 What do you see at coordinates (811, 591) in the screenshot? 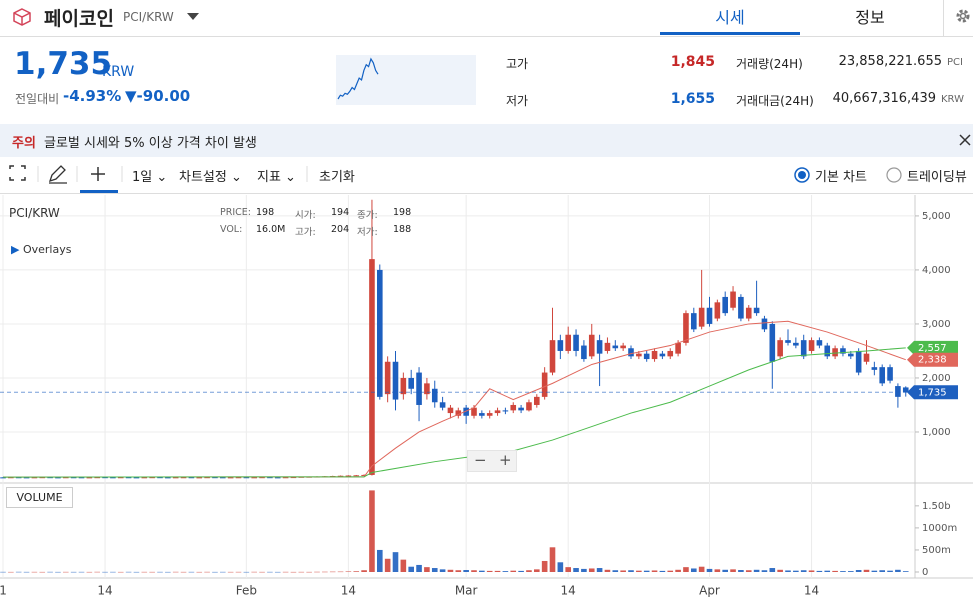
I see `x-tick-label: 14` at bounding box center [811, 591].